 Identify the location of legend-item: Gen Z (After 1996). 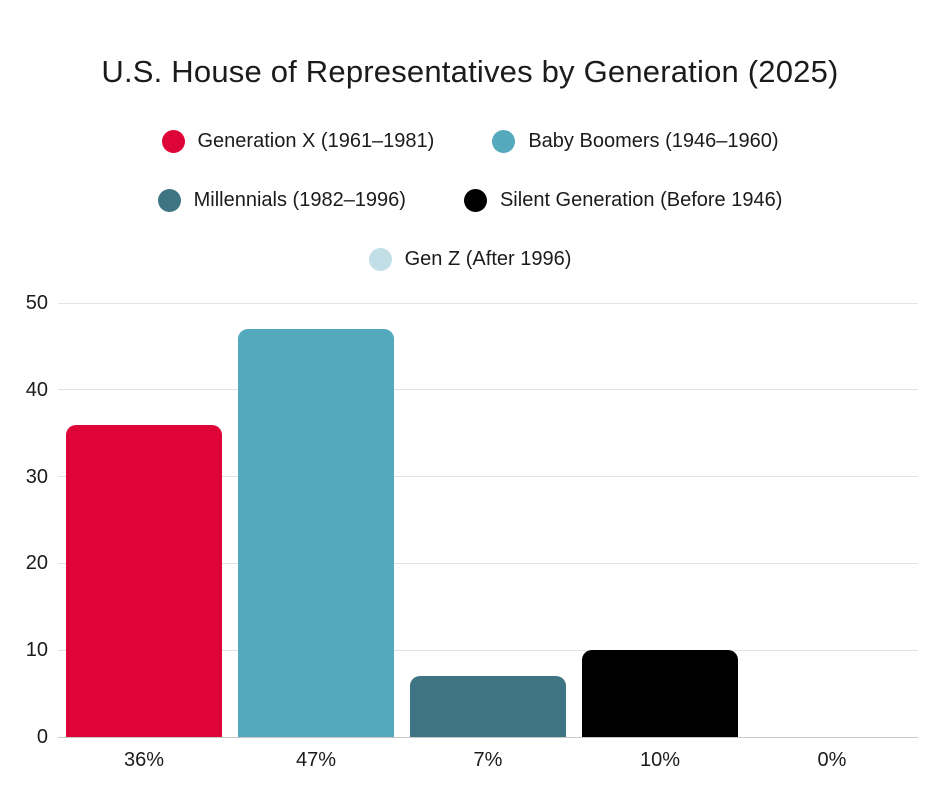
(470, 259).